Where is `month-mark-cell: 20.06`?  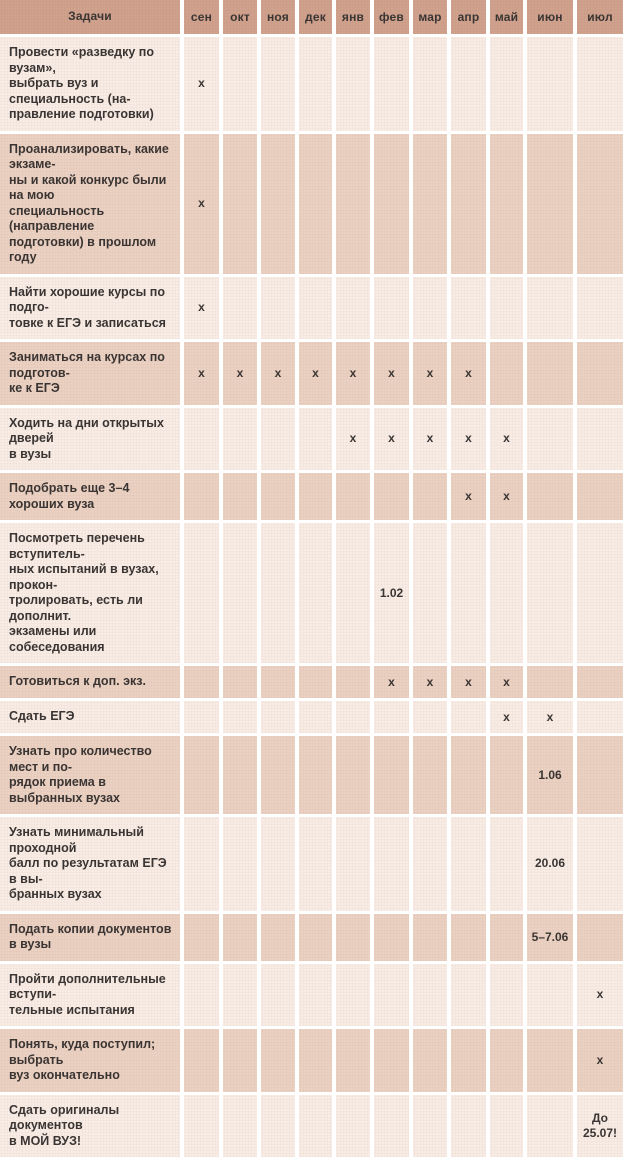 month-mark-cell: 20.06 is located at coordinates (552, 865).